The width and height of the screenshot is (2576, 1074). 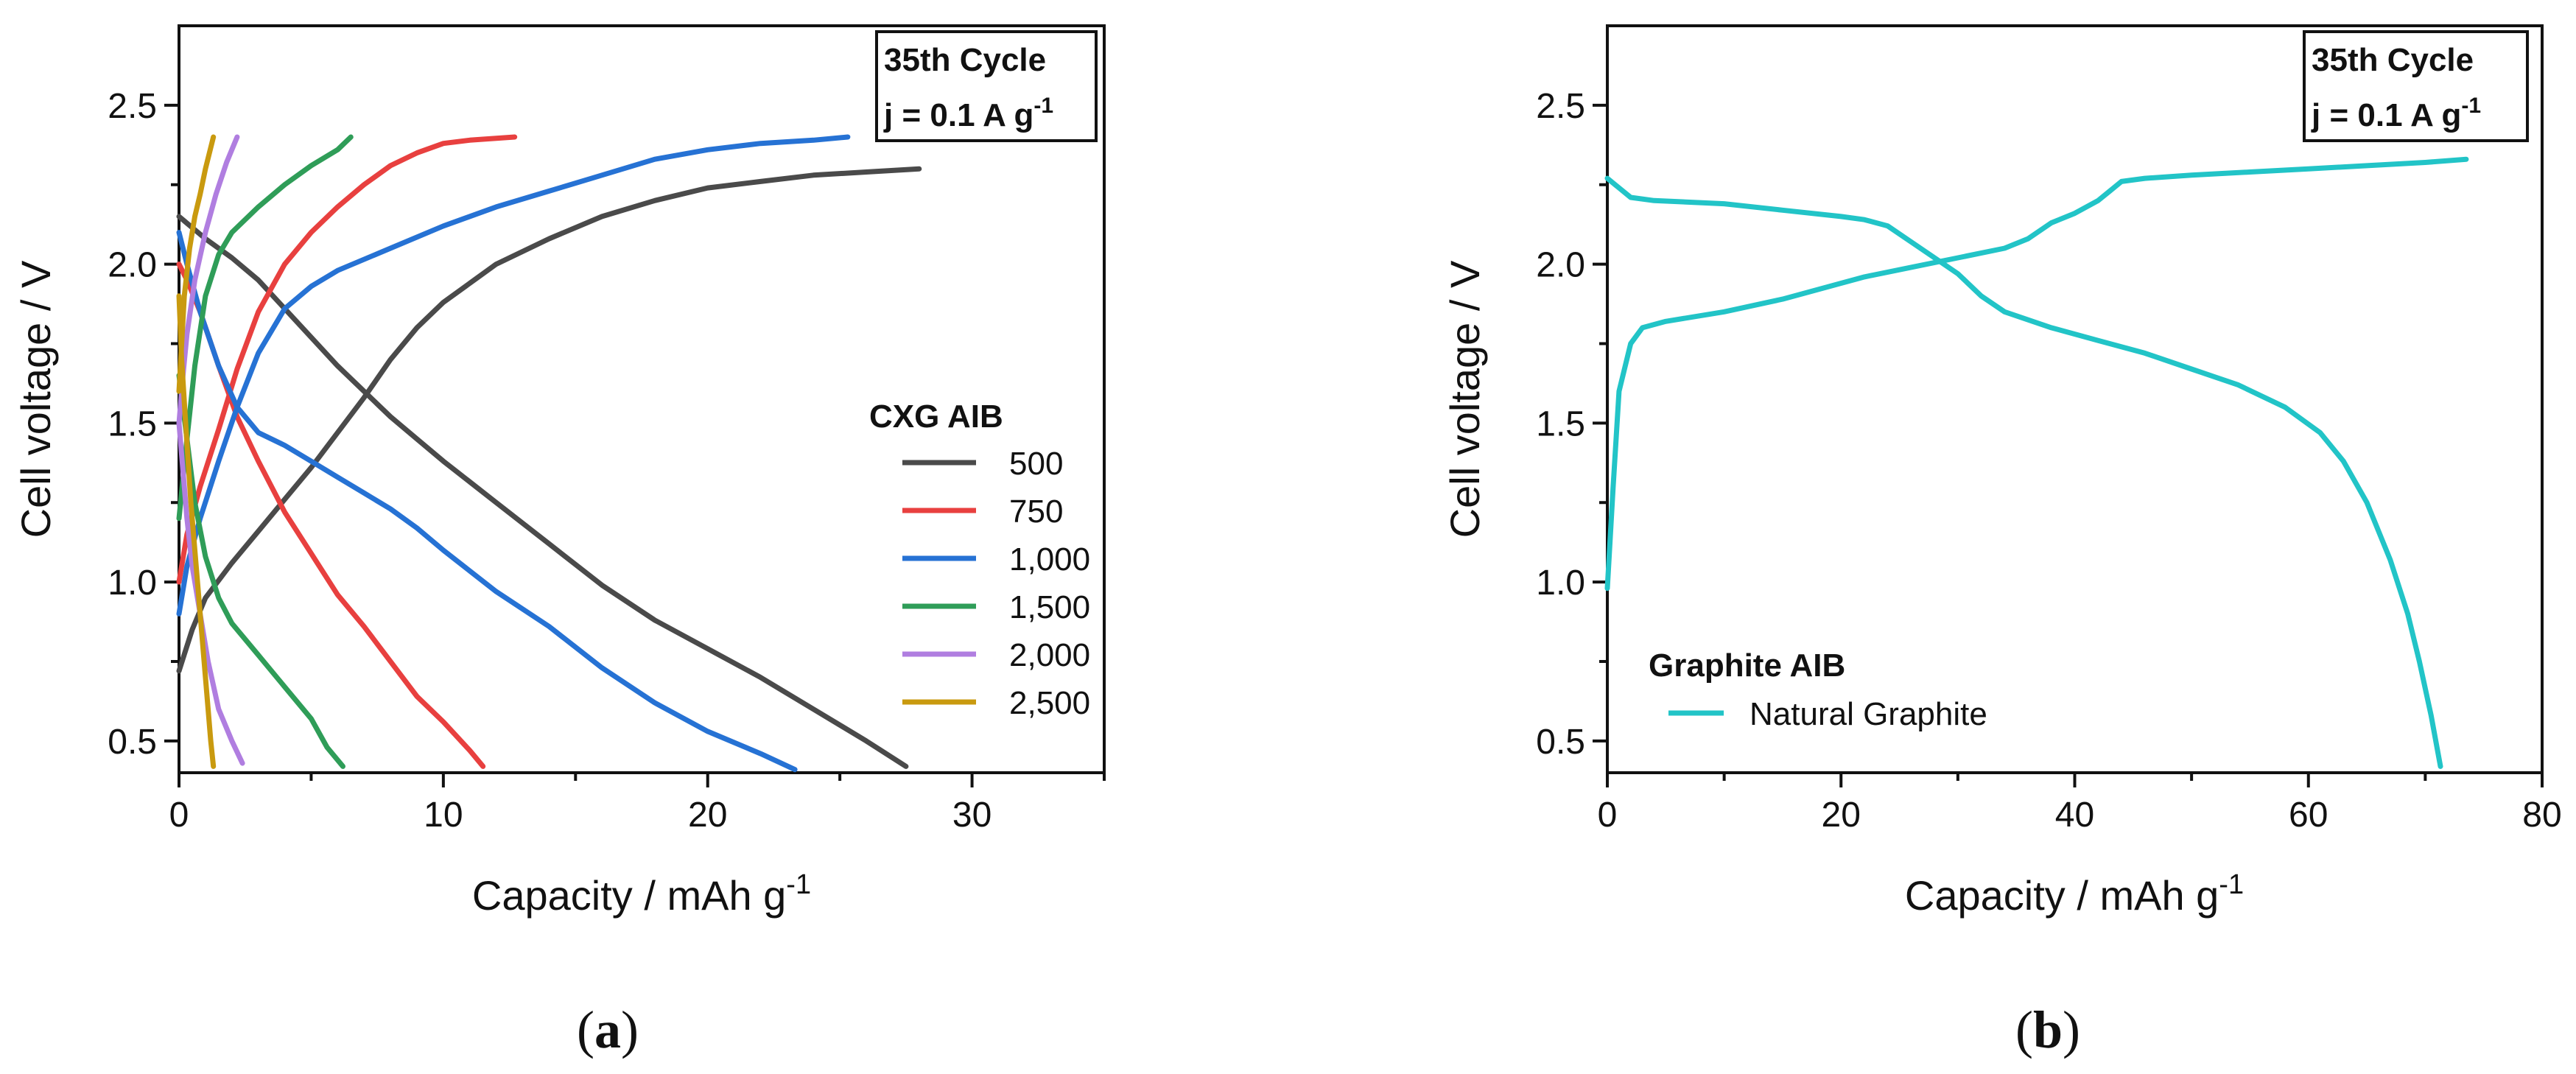 I want to click on x-tick-label: 40, so click(x=2074, y=815).